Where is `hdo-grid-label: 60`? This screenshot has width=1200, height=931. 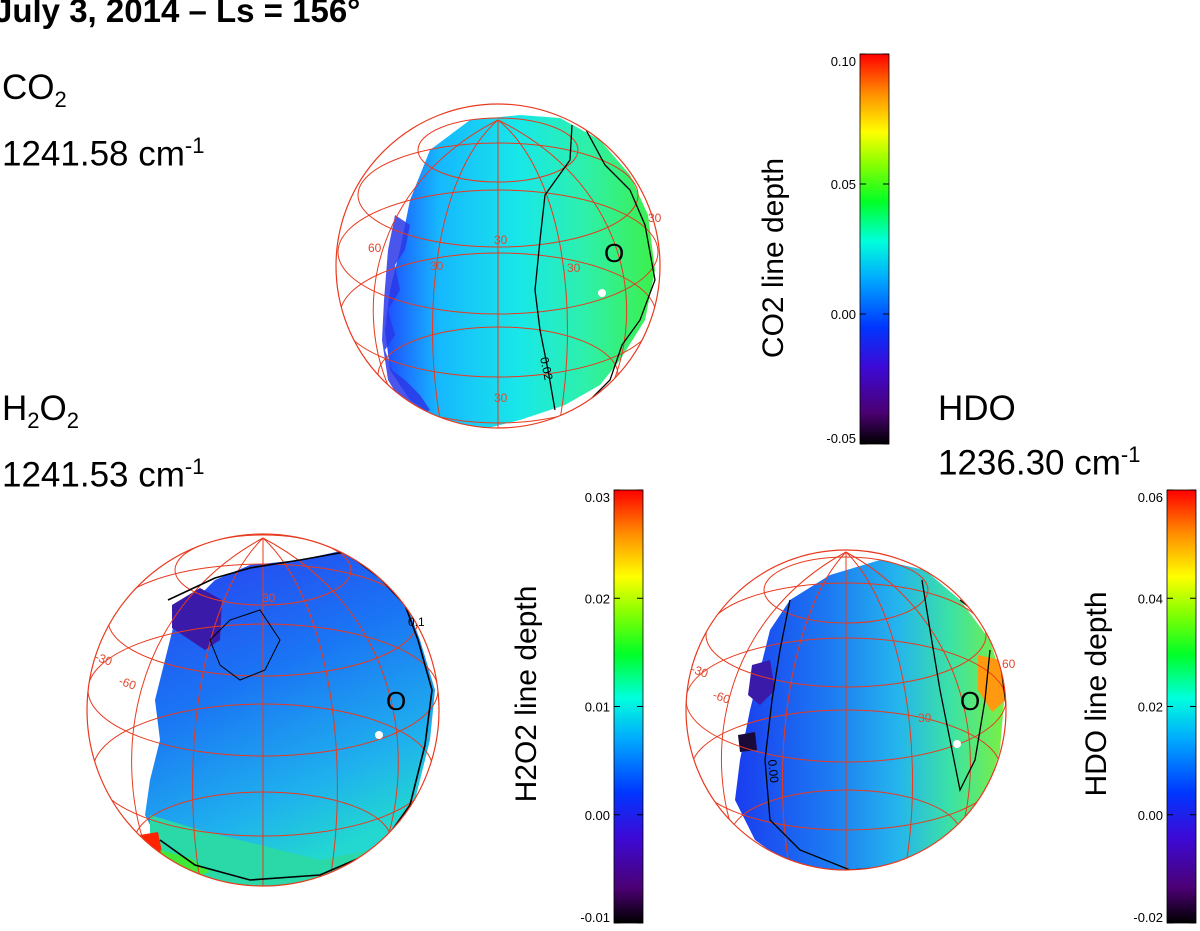
hdo-grid-label: 60 is located at coordinates (1009, 664).